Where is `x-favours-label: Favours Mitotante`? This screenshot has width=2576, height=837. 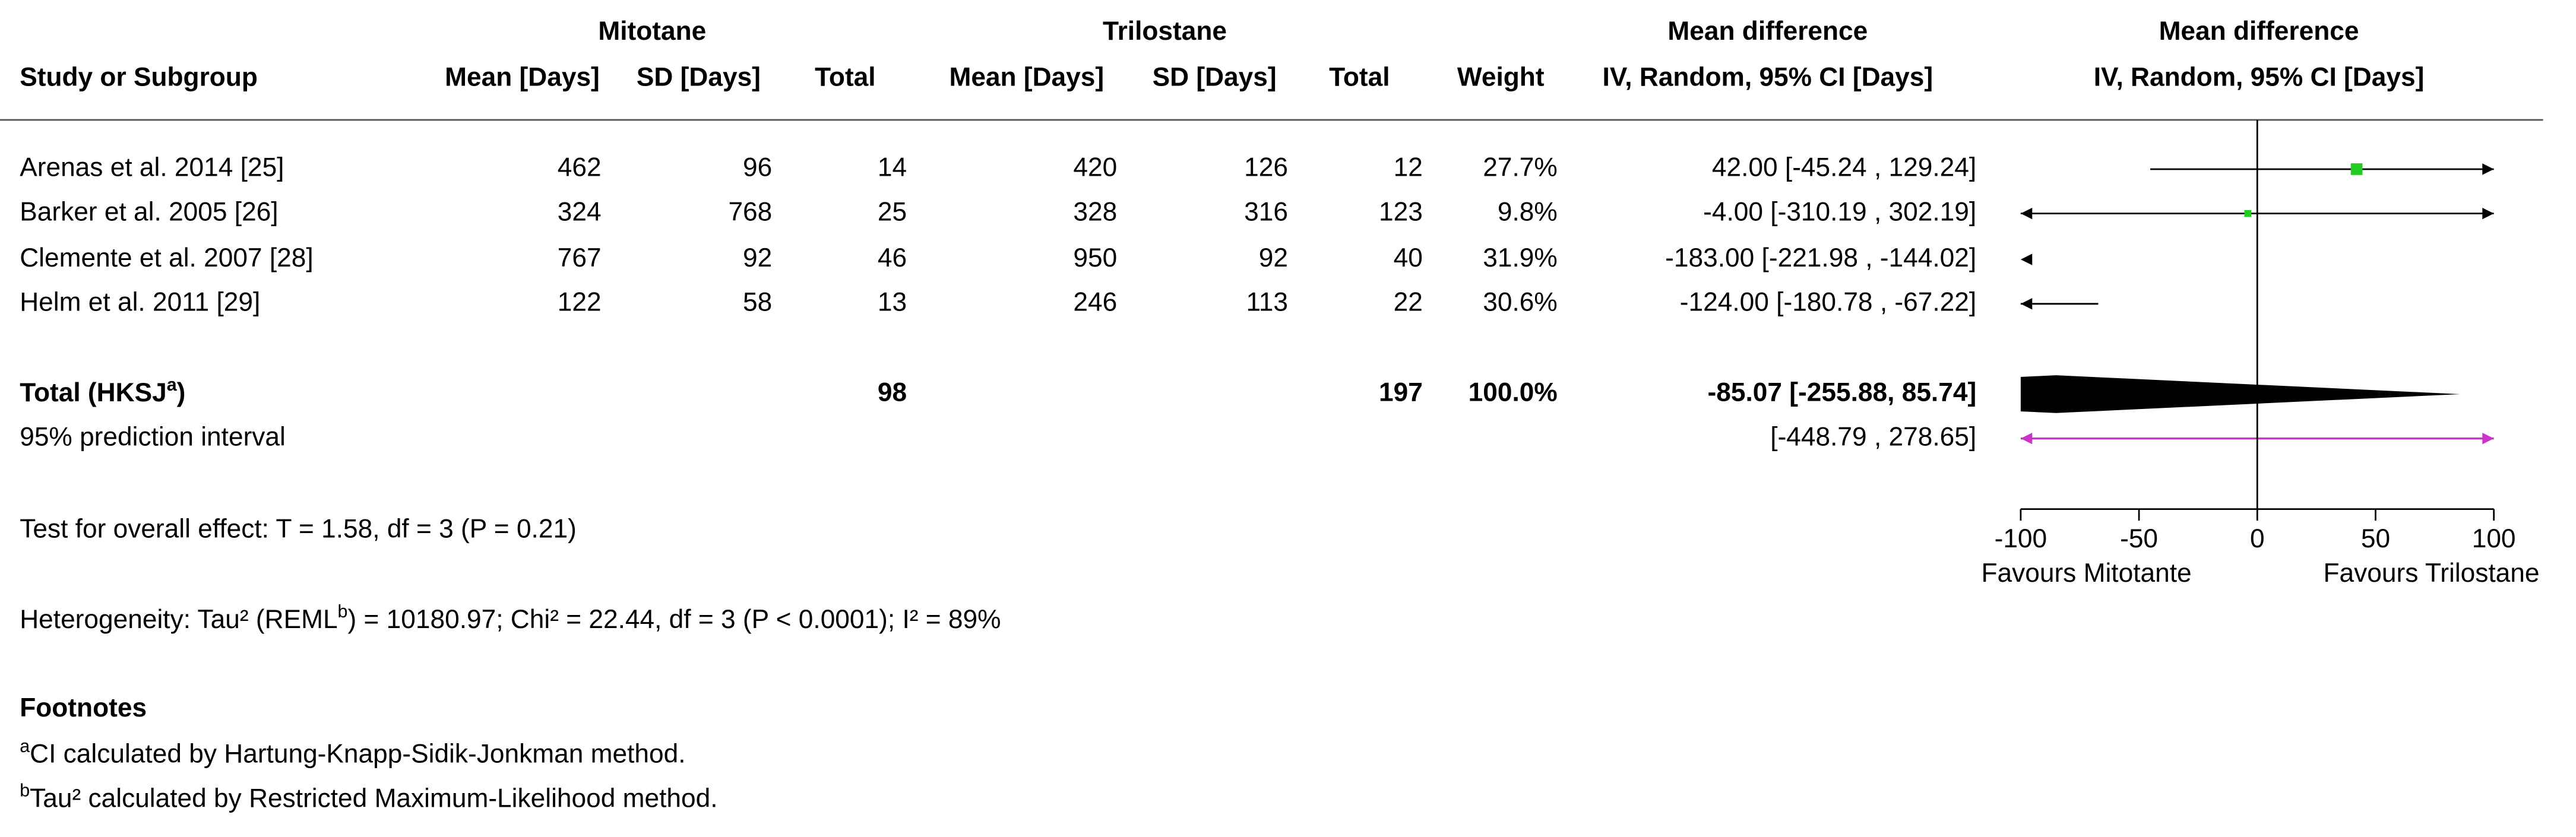 x-favours-label: Favours Mitotante is located at coordinates (2086, 573).